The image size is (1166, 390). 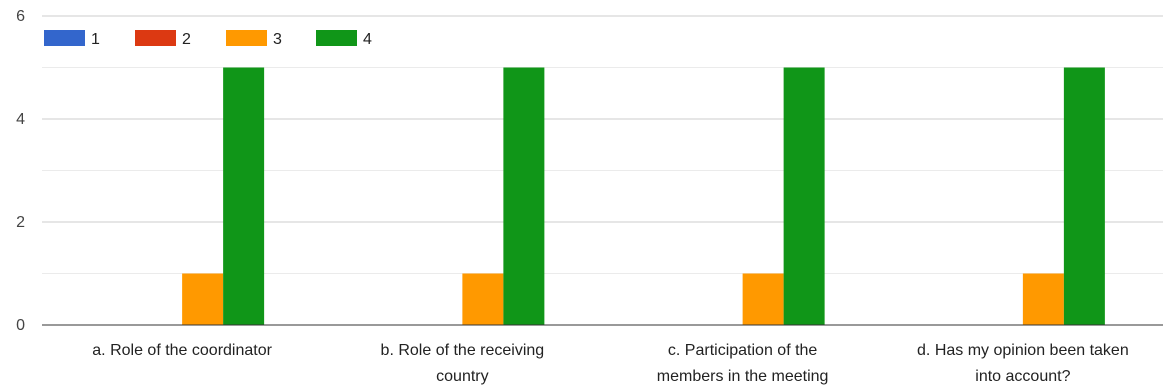 What do you see at coordinates (95, 39) in the screenshot?
I see `legend-label: 1` at bounding box center [95, 39].